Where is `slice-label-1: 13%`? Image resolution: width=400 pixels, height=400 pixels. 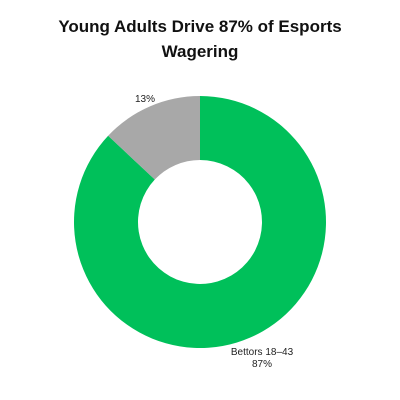 slice-label-1: 13% is located at coordinates (145, 99).